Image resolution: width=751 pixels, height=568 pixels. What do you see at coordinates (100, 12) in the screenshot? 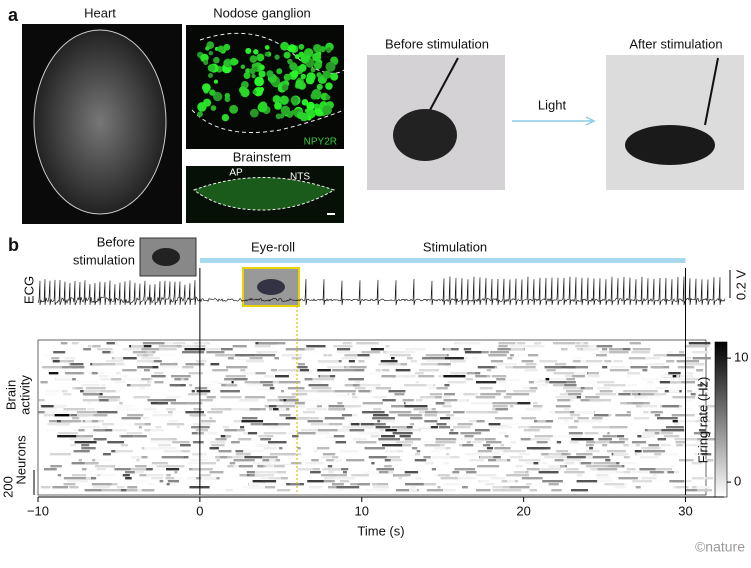
I see `heart-title: Heart` at bounding box center [100, 12].